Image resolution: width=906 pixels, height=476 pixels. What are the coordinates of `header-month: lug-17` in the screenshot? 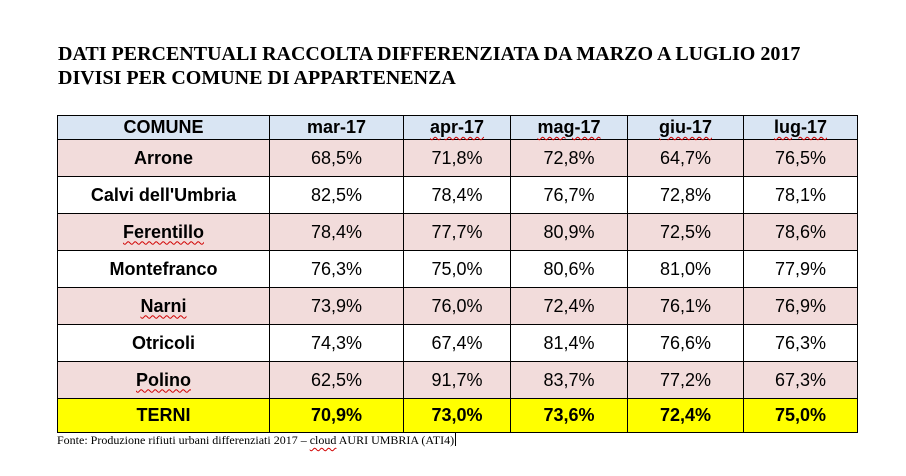 It's located at (800, 127).